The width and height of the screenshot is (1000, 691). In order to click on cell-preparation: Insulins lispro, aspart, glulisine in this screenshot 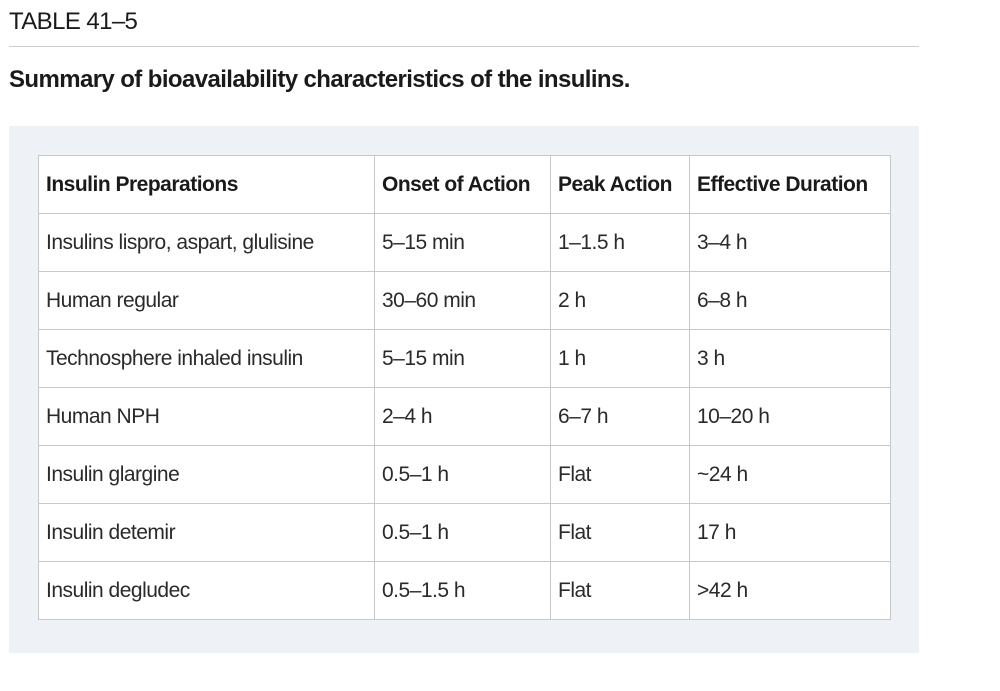, I will do `click(206, 242)`.